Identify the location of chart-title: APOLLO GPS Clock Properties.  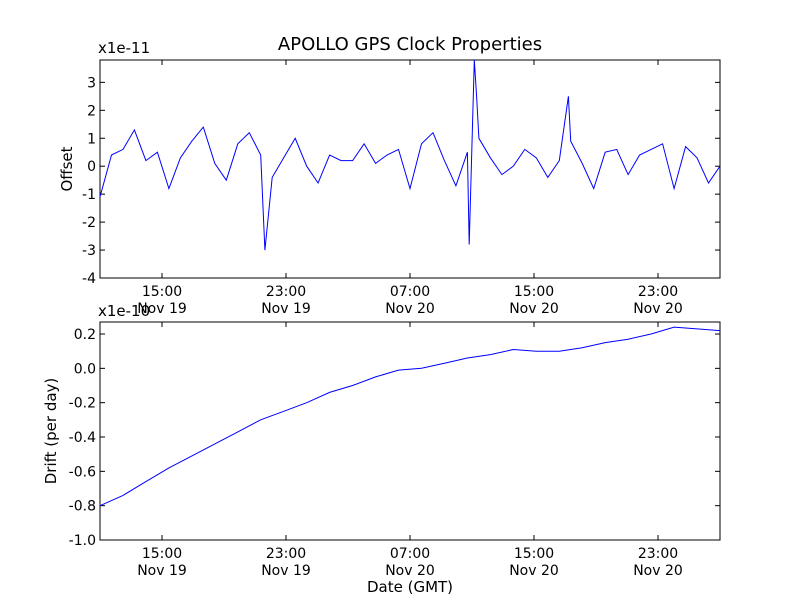
(410, 44).